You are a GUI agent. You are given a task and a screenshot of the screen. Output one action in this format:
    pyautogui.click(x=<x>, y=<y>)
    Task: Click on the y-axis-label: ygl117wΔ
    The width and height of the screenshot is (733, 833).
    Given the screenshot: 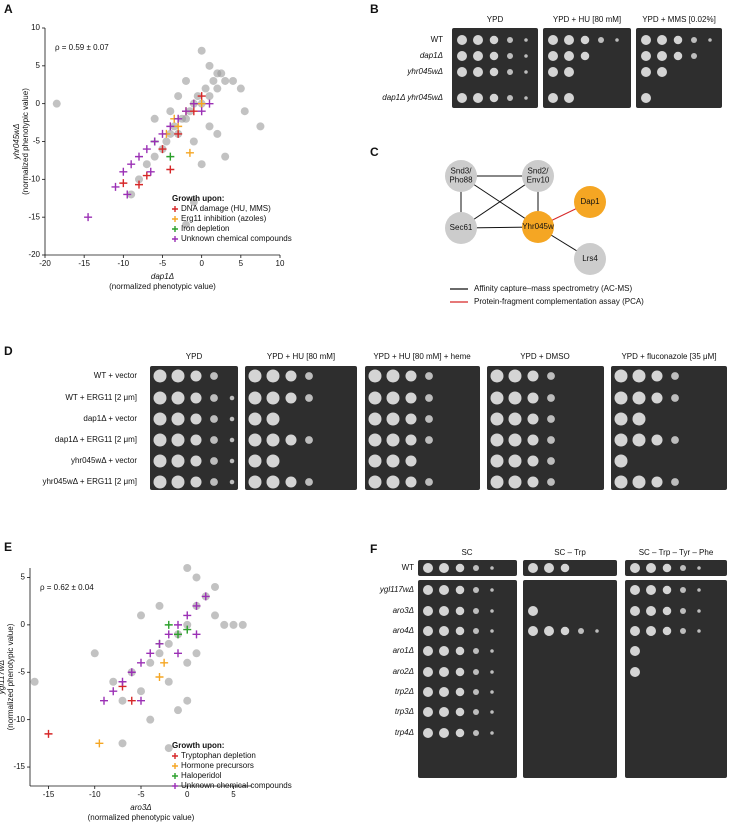 What is the action you would take?
    pyautogui.click(x=3, y=677)
    